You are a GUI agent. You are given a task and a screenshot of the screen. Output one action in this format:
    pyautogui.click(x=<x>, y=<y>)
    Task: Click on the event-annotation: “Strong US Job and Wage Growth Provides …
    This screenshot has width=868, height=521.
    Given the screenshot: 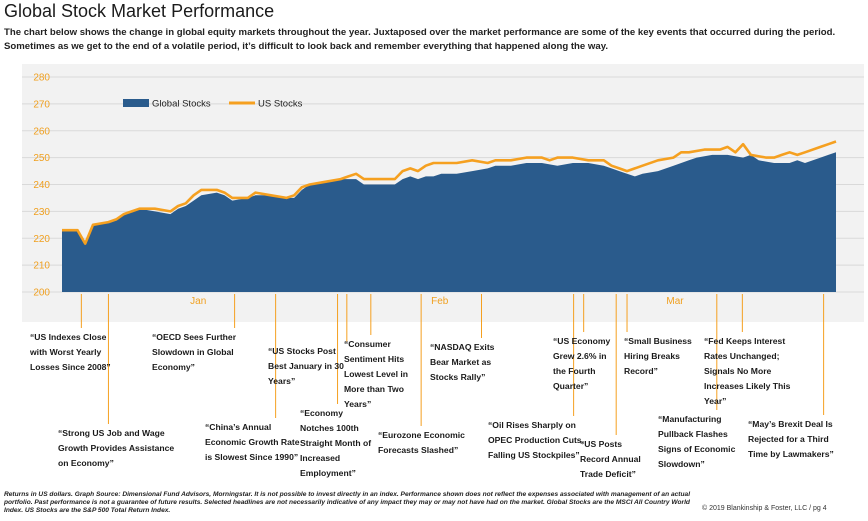 What is the action you would take?
    pyautogui.click(x=116, y=448)
    